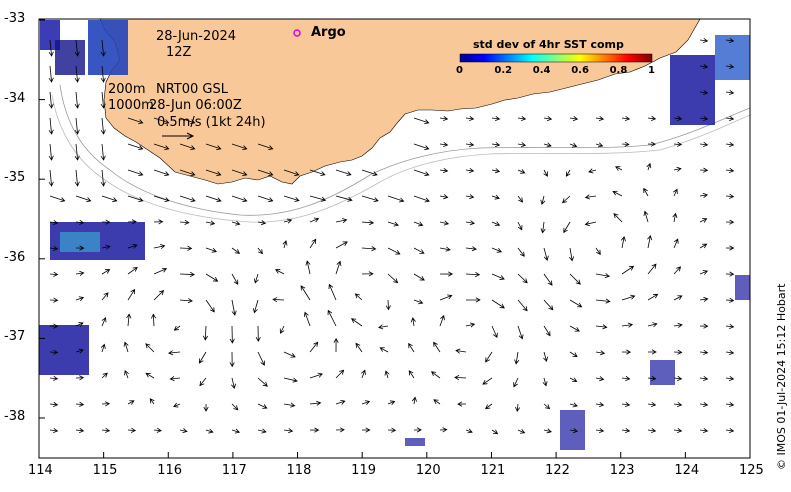 This screenshot has height=492, width=791. I want to click on y-tick-label: -37, so click(15, 337).